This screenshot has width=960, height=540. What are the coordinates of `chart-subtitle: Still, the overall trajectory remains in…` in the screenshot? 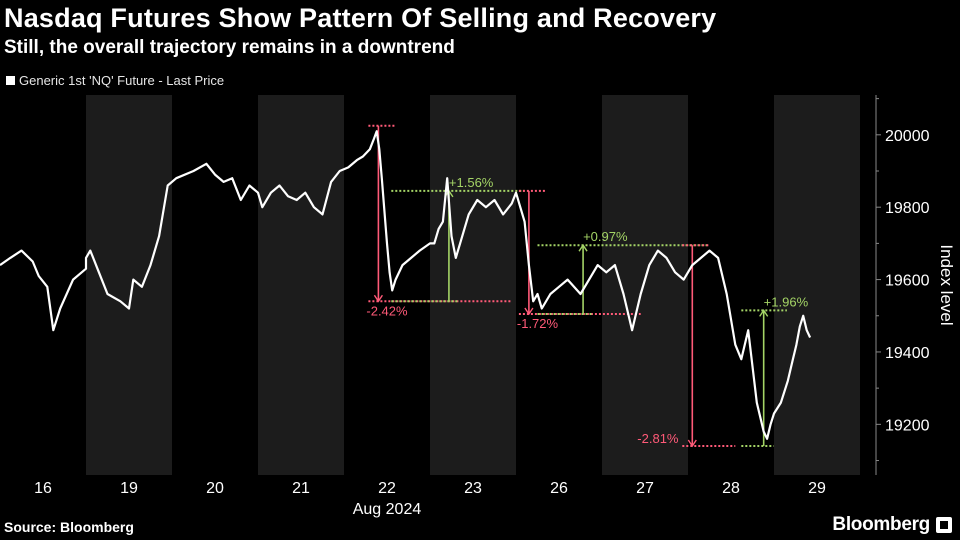 It's located at (229, 47).